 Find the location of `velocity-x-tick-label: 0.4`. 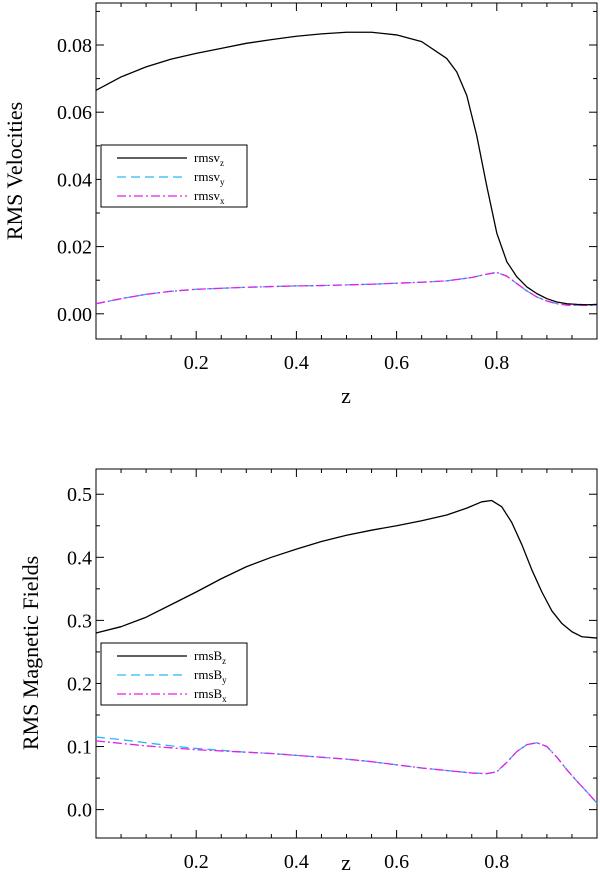

velocity-x-tick-label: 0.4 is located at coordinates (296, 363).